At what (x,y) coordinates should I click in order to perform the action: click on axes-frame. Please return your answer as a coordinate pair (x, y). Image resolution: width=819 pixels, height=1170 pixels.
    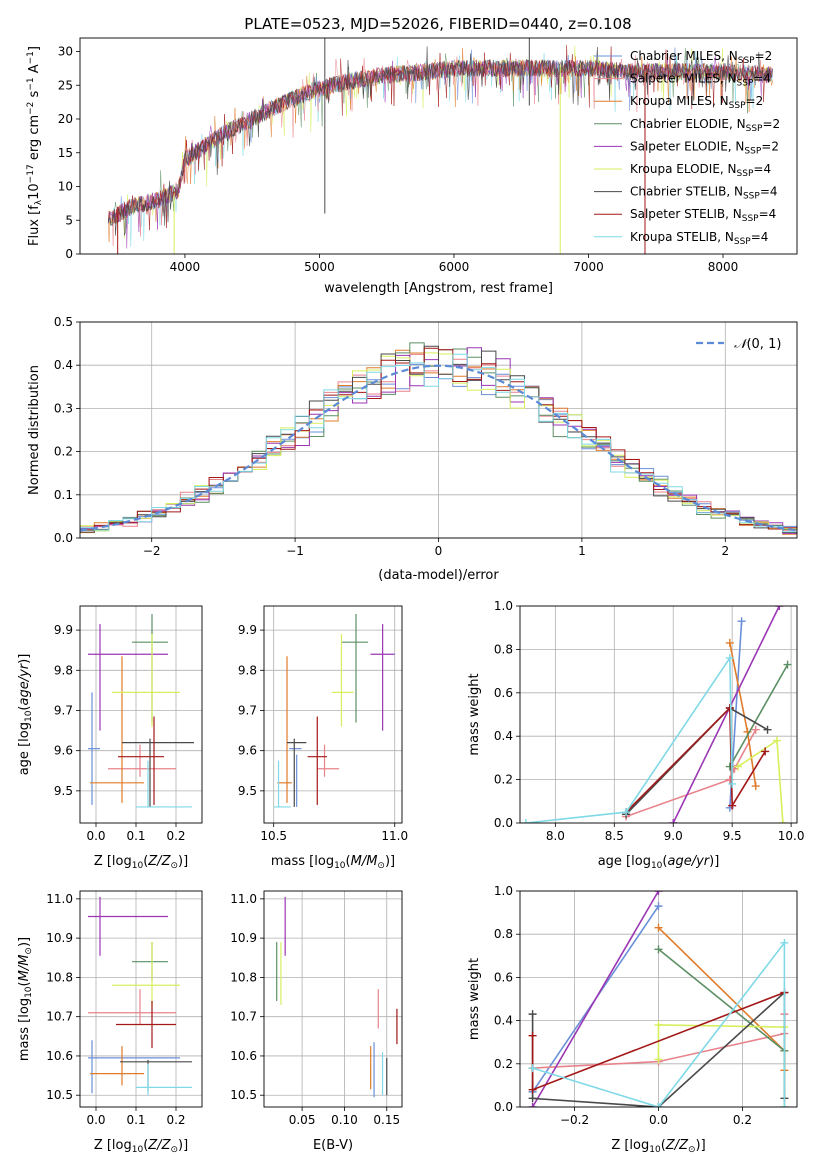
    Looking at the image, I should click on (141, 714).